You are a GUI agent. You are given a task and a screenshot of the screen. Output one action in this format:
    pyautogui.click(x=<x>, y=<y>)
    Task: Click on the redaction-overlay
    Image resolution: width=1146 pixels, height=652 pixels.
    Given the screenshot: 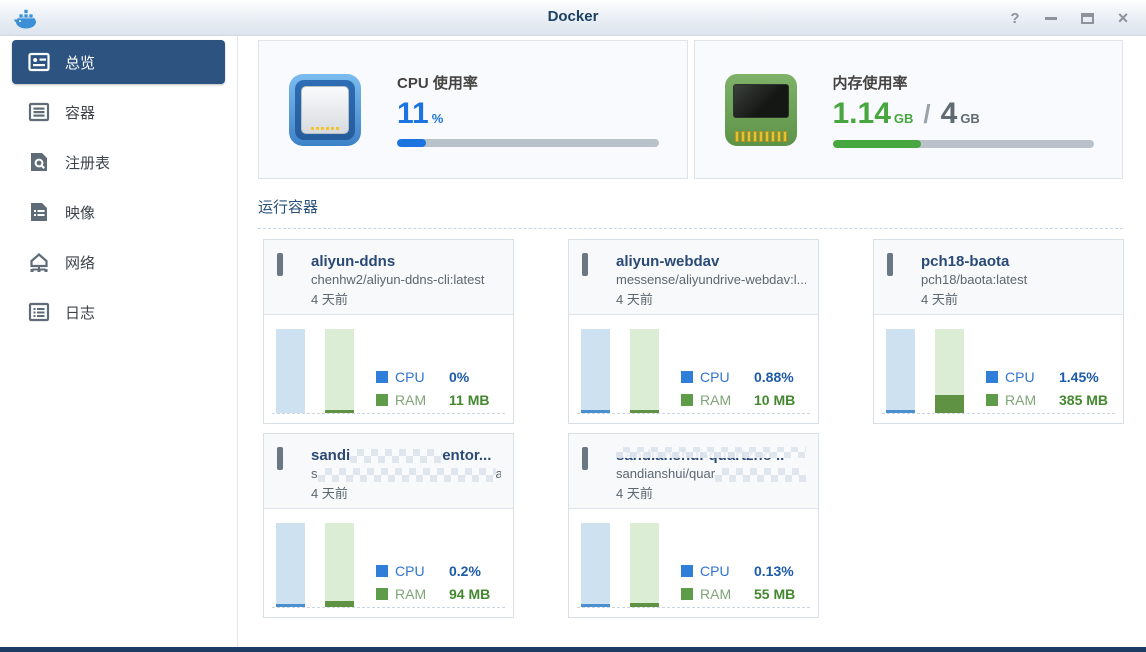 What is the action you would take?
    pyautogui.click(x=711, y=453)
    